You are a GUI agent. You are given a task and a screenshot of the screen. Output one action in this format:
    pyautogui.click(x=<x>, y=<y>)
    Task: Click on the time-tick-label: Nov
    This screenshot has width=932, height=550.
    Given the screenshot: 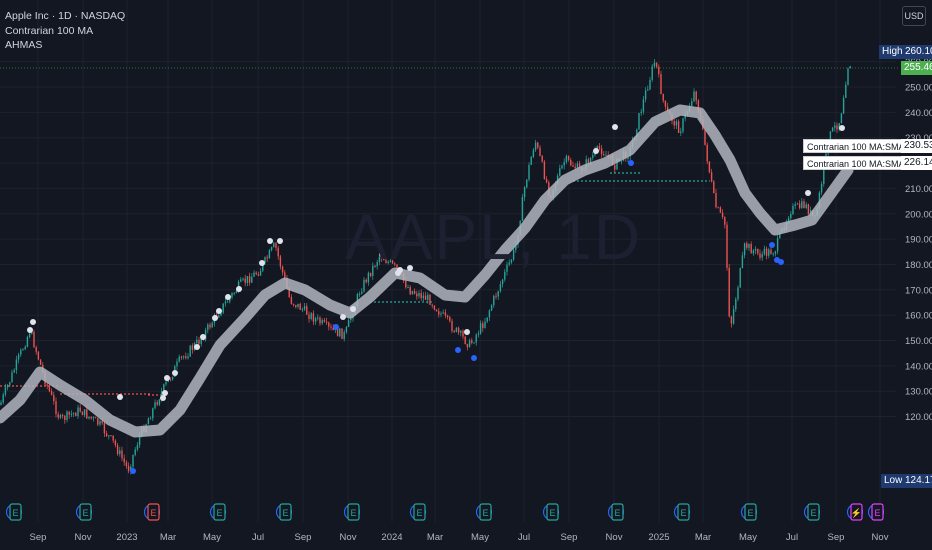 What is the action you would take?
    pyautogui.click(x=614, y=537)
    